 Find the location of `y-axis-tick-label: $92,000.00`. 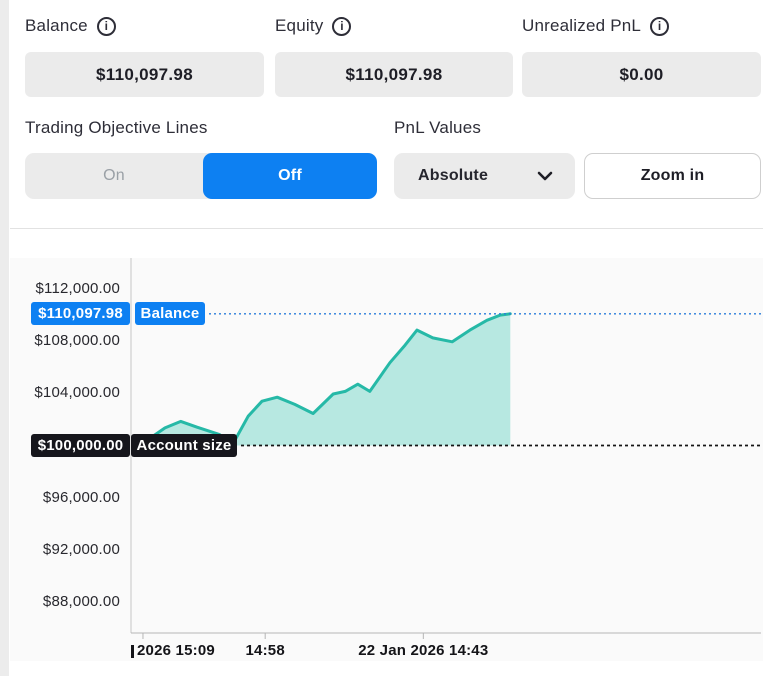

y-axis-tick-label: $92,000.00 is located at coordinates (81, 549).